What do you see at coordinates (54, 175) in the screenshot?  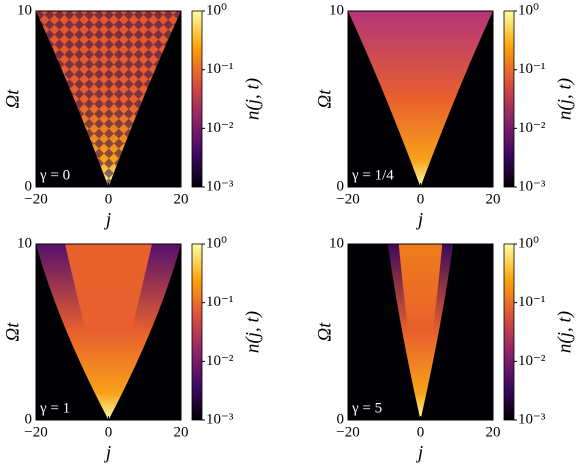 I see `annotation: γ = 0` at bounding box center [54, 175].